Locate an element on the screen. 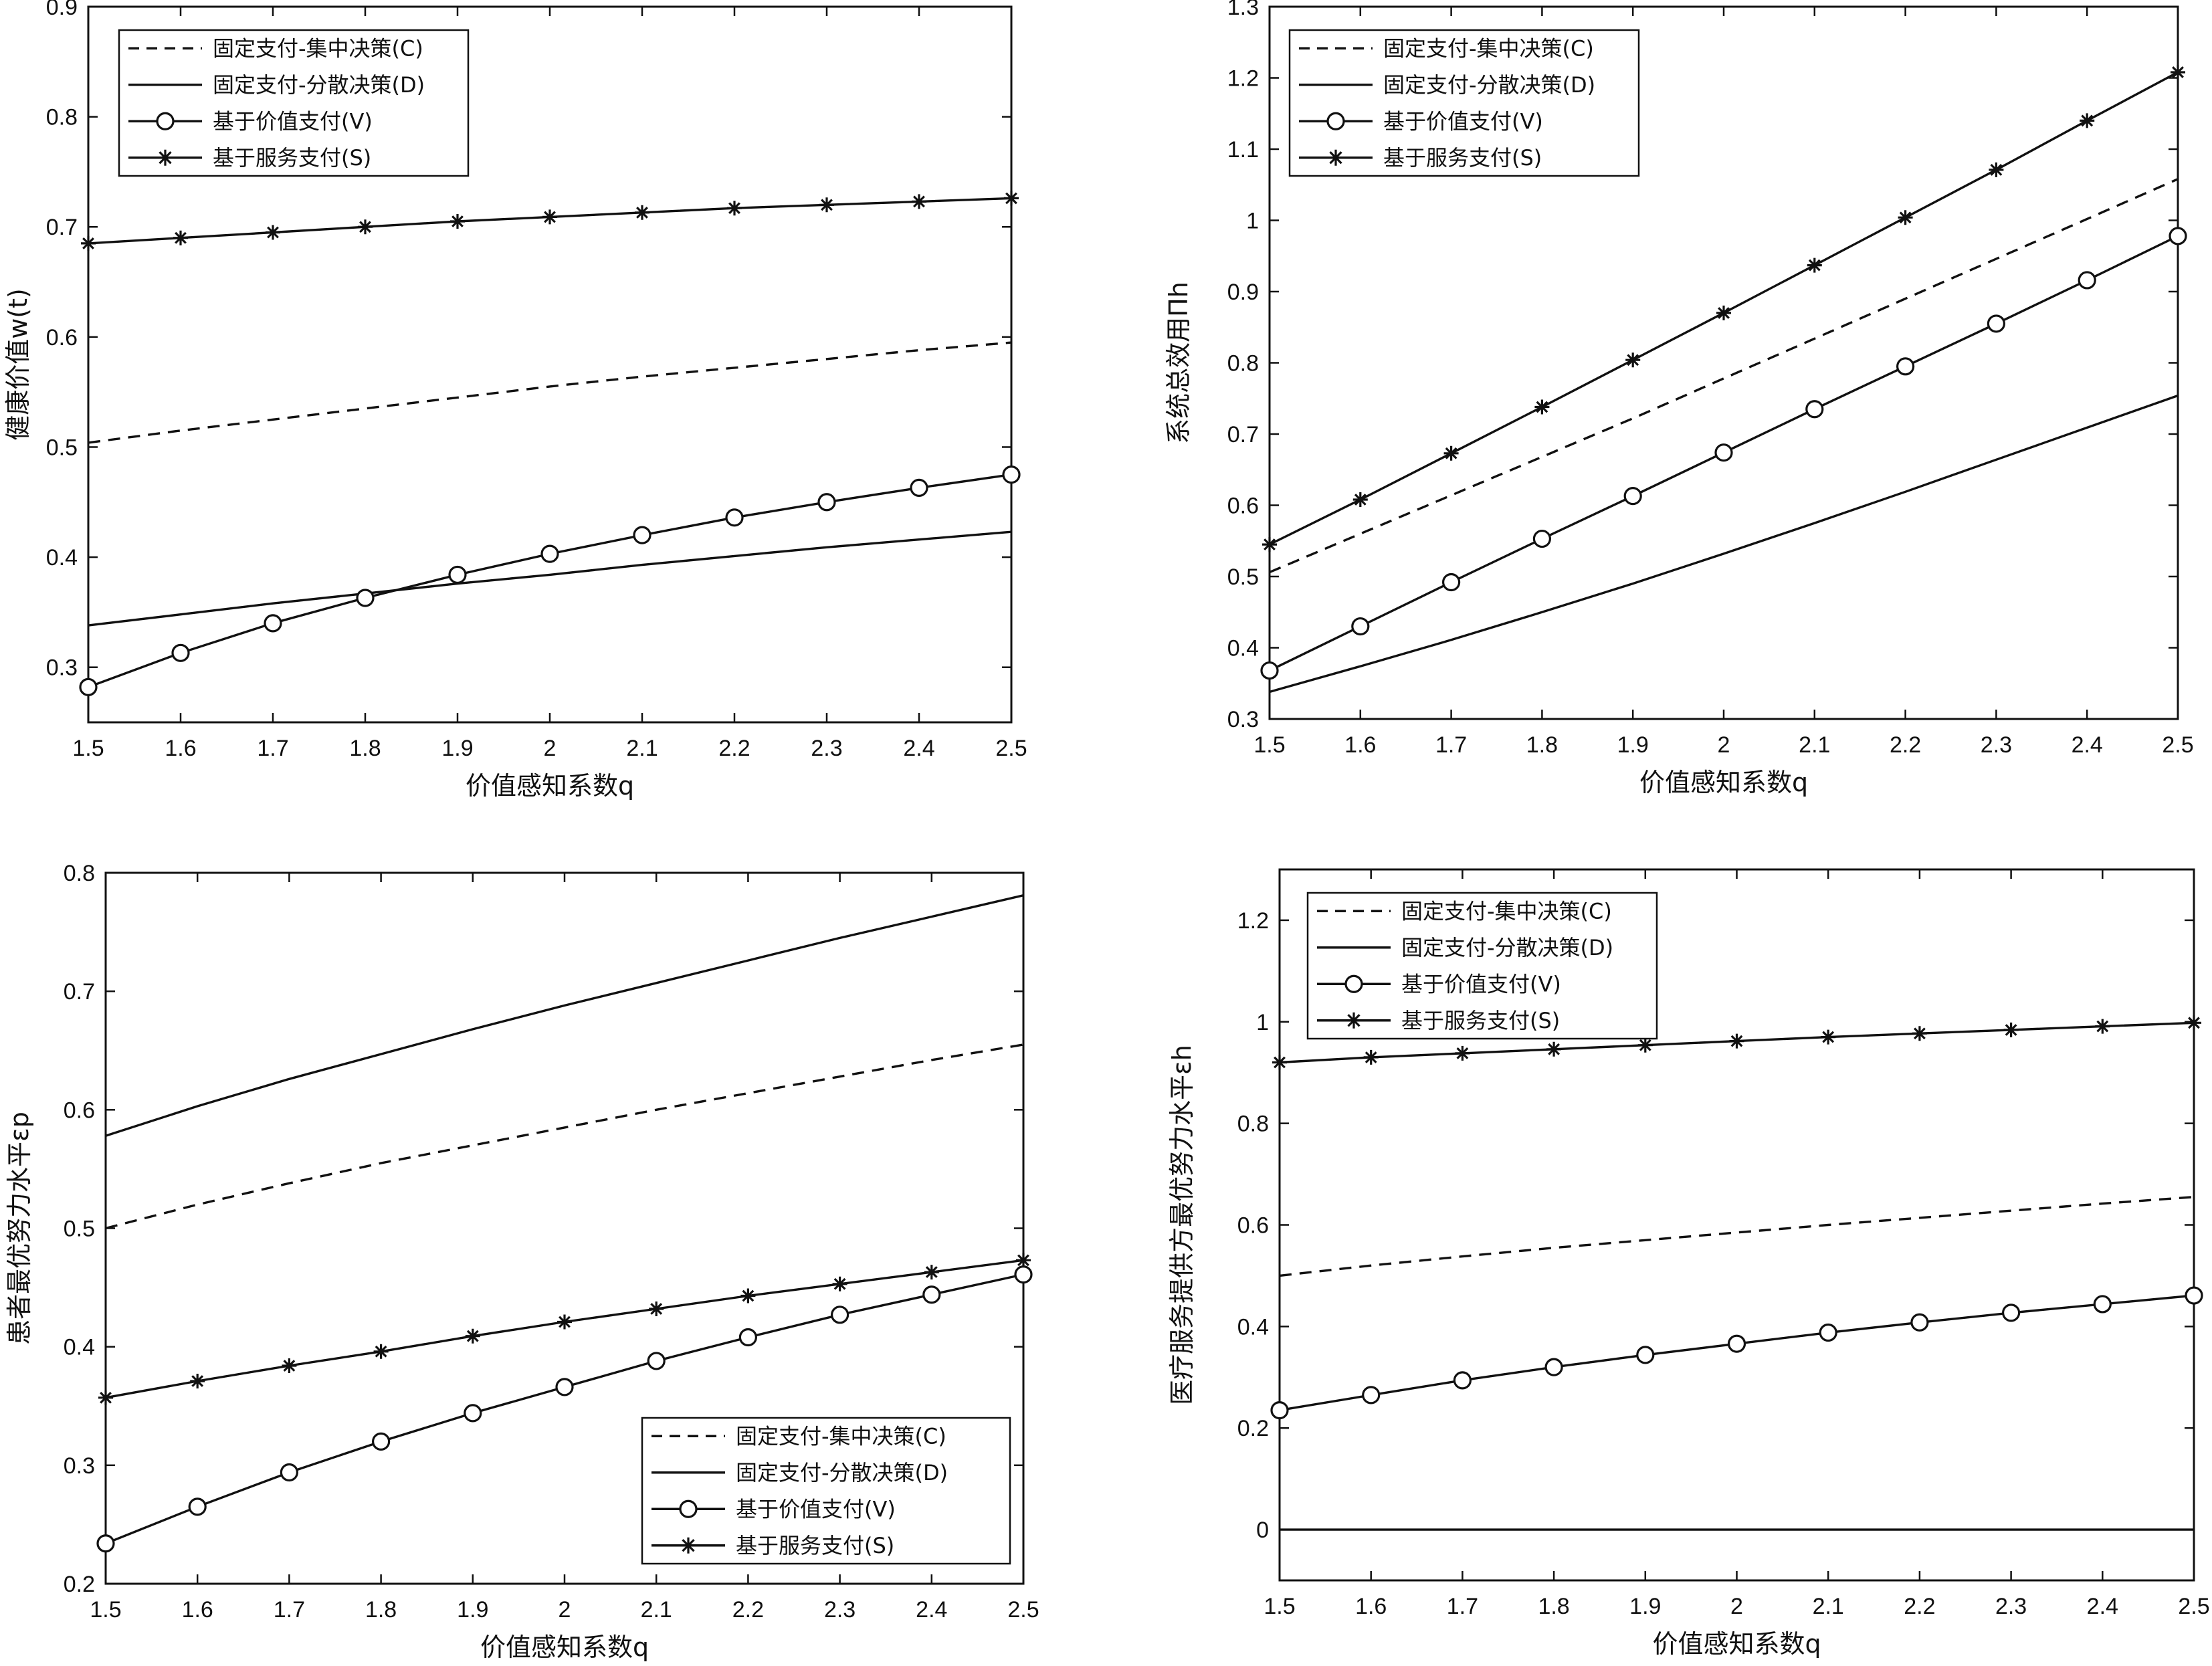 This screenshot has height=1666, width=2212. x-tick-label: 2.2 is located at coordinates (734, 748).